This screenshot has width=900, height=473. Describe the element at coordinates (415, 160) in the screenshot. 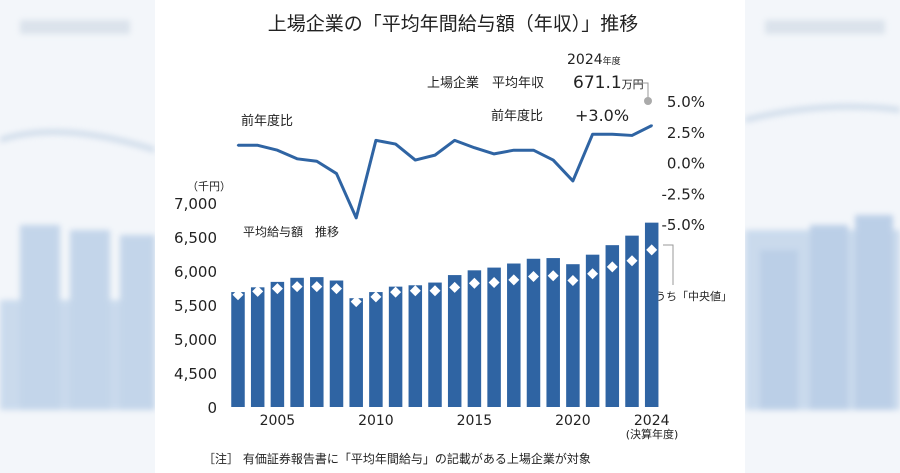

I see `yoy-point-2012` at that location.